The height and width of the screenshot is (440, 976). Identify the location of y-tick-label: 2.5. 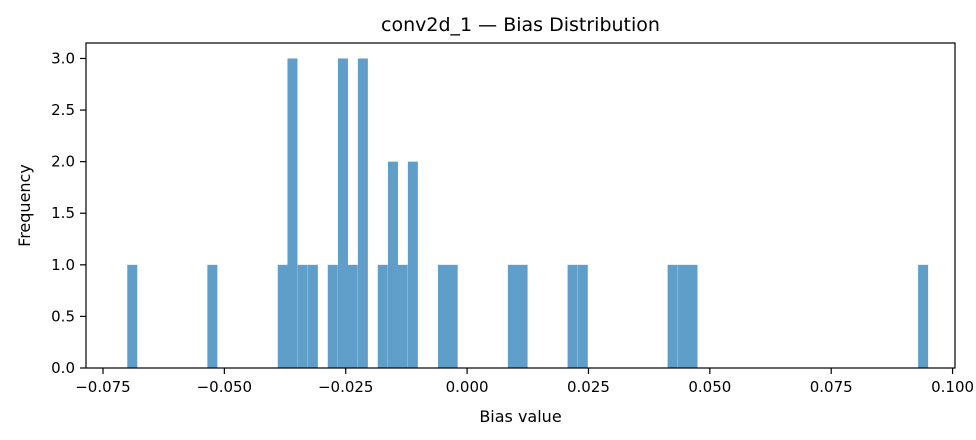
(63, 110).